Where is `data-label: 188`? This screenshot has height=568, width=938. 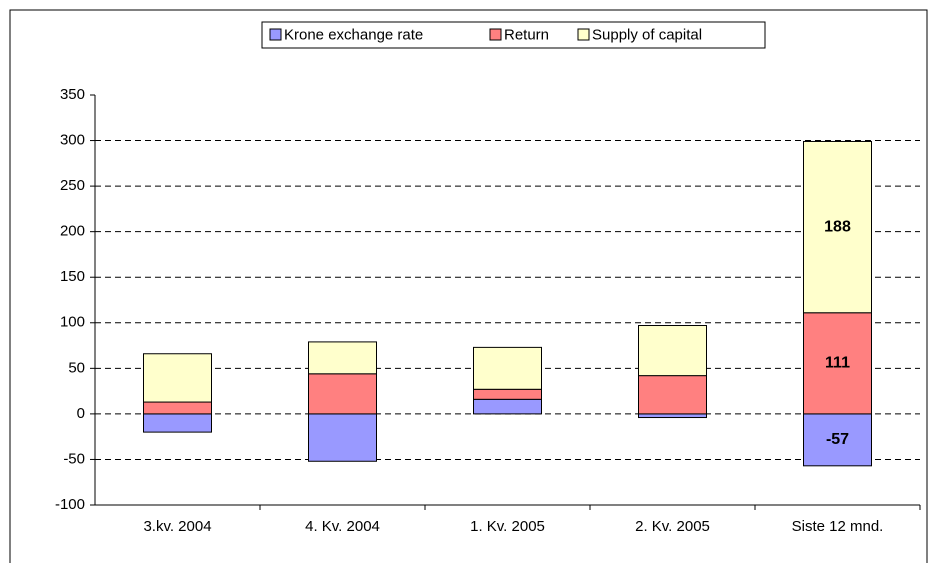 data-label: 188 is located at coordinates (837, 226).